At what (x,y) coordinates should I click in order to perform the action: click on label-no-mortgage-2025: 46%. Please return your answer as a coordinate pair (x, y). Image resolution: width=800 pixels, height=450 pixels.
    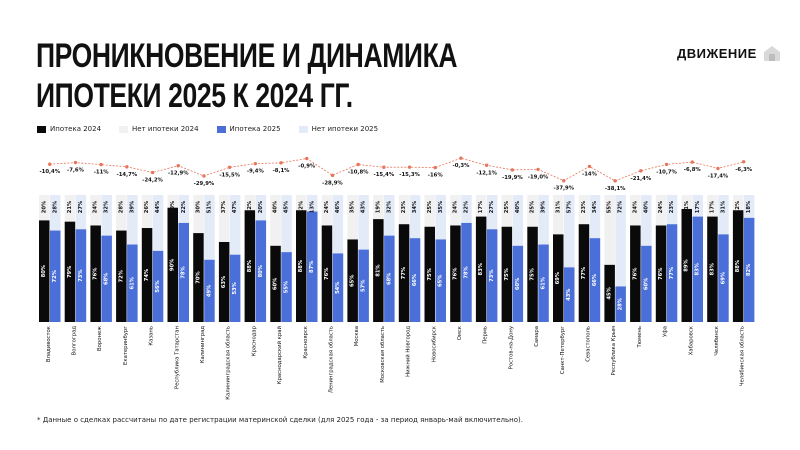
    Looking at the image, I should click on (338, 206).